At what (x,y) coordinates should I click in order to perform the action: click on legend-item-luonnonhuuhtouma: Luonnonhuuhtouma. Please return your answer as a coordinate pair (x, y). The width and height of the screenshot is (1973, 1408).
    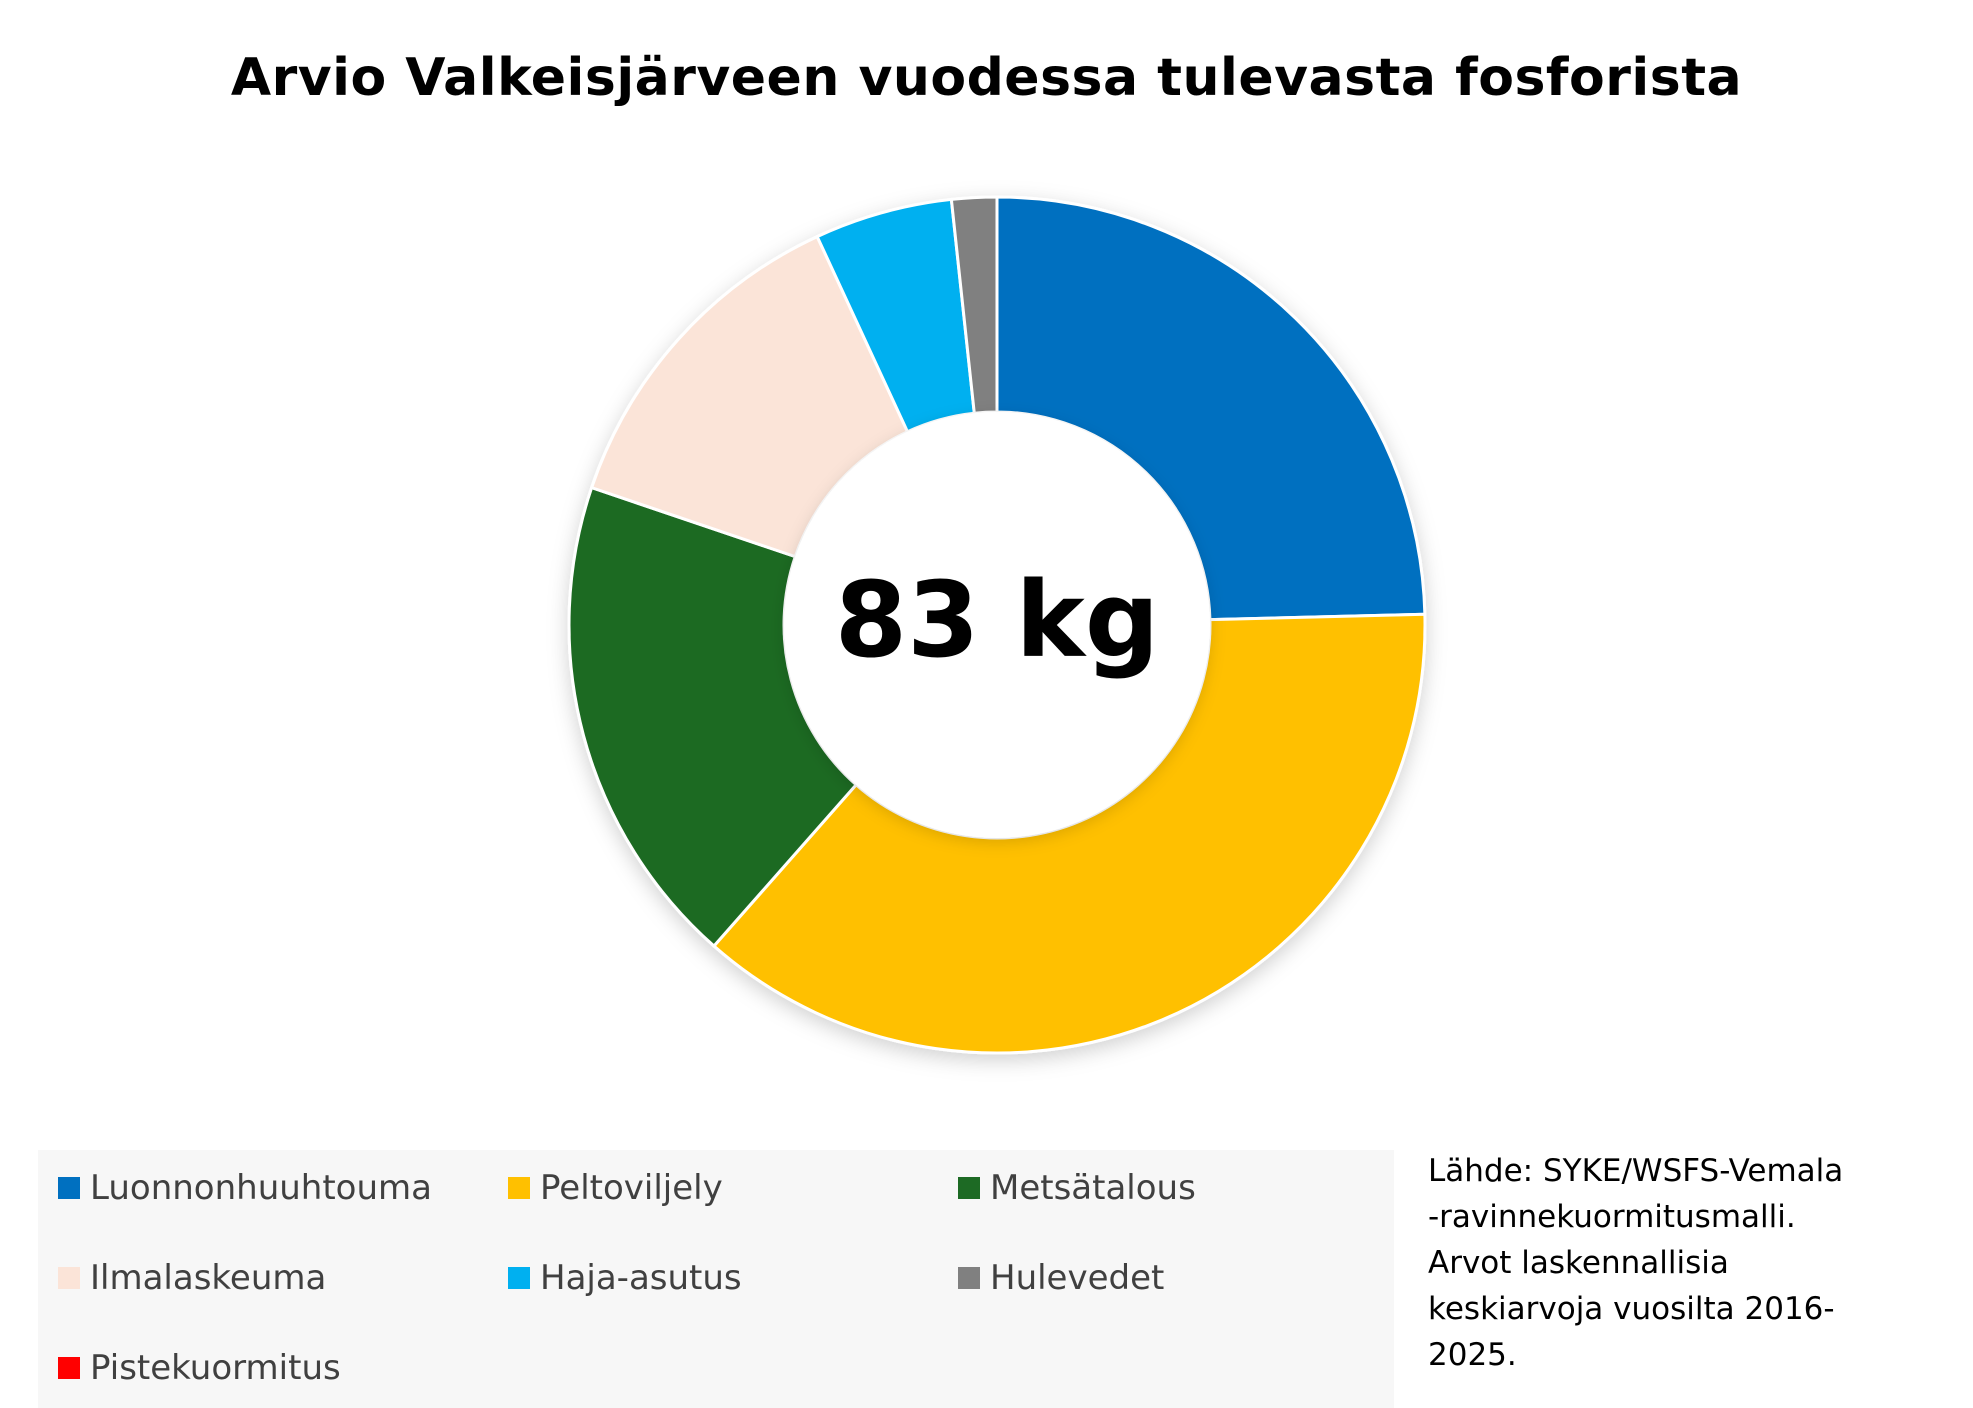
    Looking at the image, I should click on (245, 1188).